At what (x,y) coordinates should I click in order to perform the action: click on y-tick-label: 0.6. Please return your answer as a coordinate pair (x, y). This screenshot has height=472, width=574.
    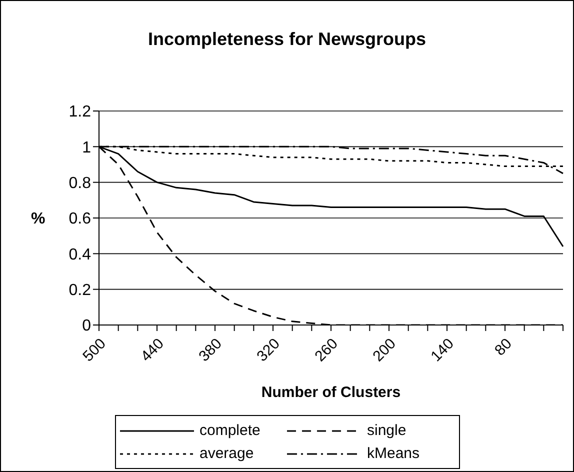
    Looking at the image, I should click on (80, 219).